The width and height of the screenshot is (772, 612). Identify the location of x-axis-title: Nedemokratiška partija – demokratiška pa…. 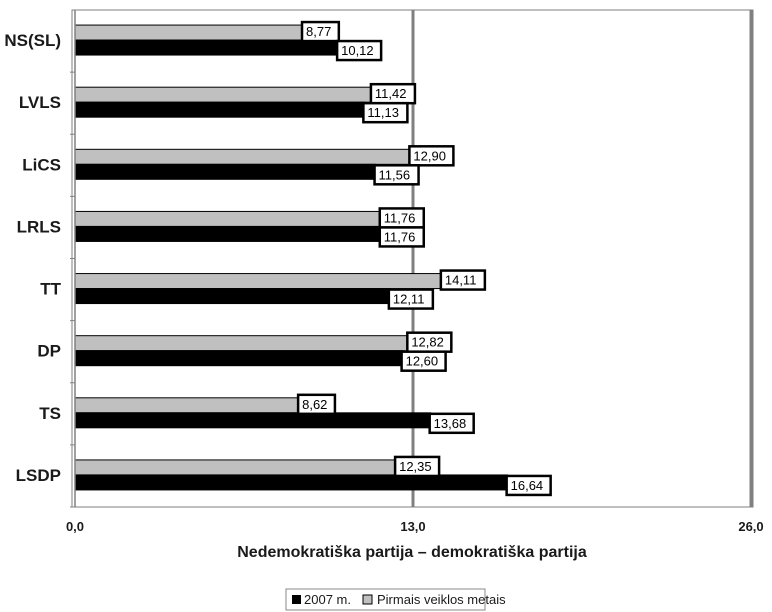
(412, 552).